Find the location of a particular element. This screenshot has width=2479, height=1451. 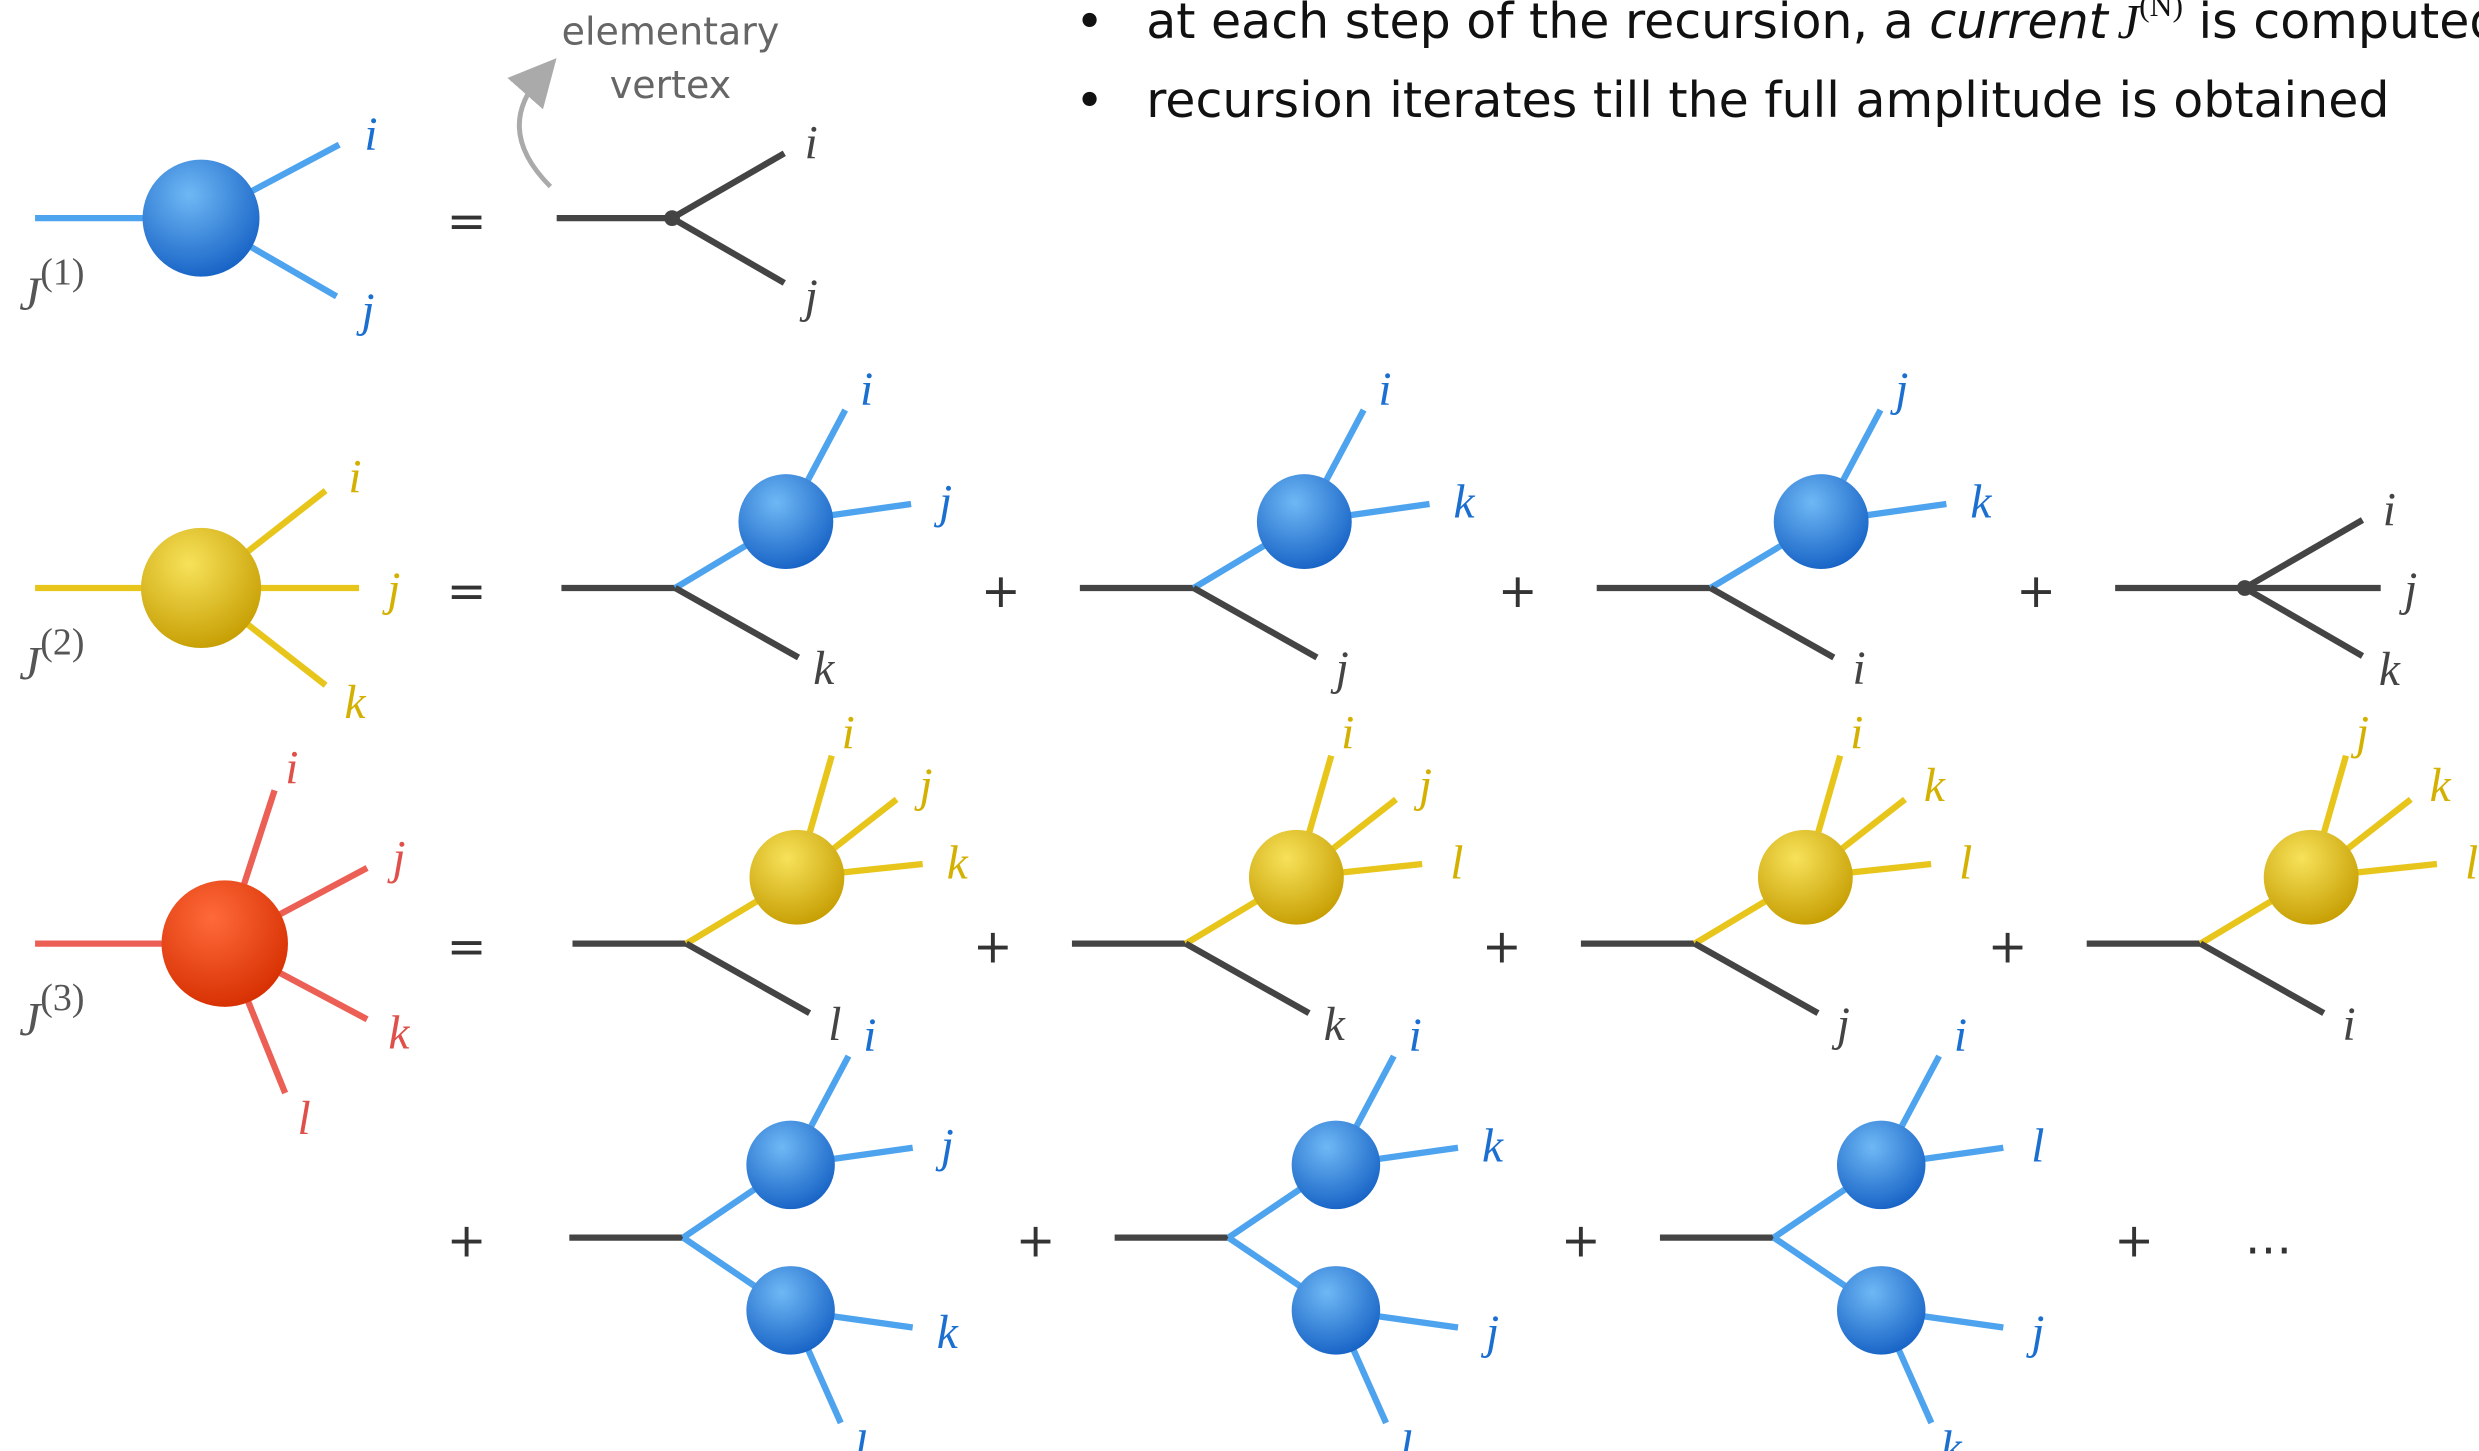

current-label: J(3) is located at coordinates (51, 1011).